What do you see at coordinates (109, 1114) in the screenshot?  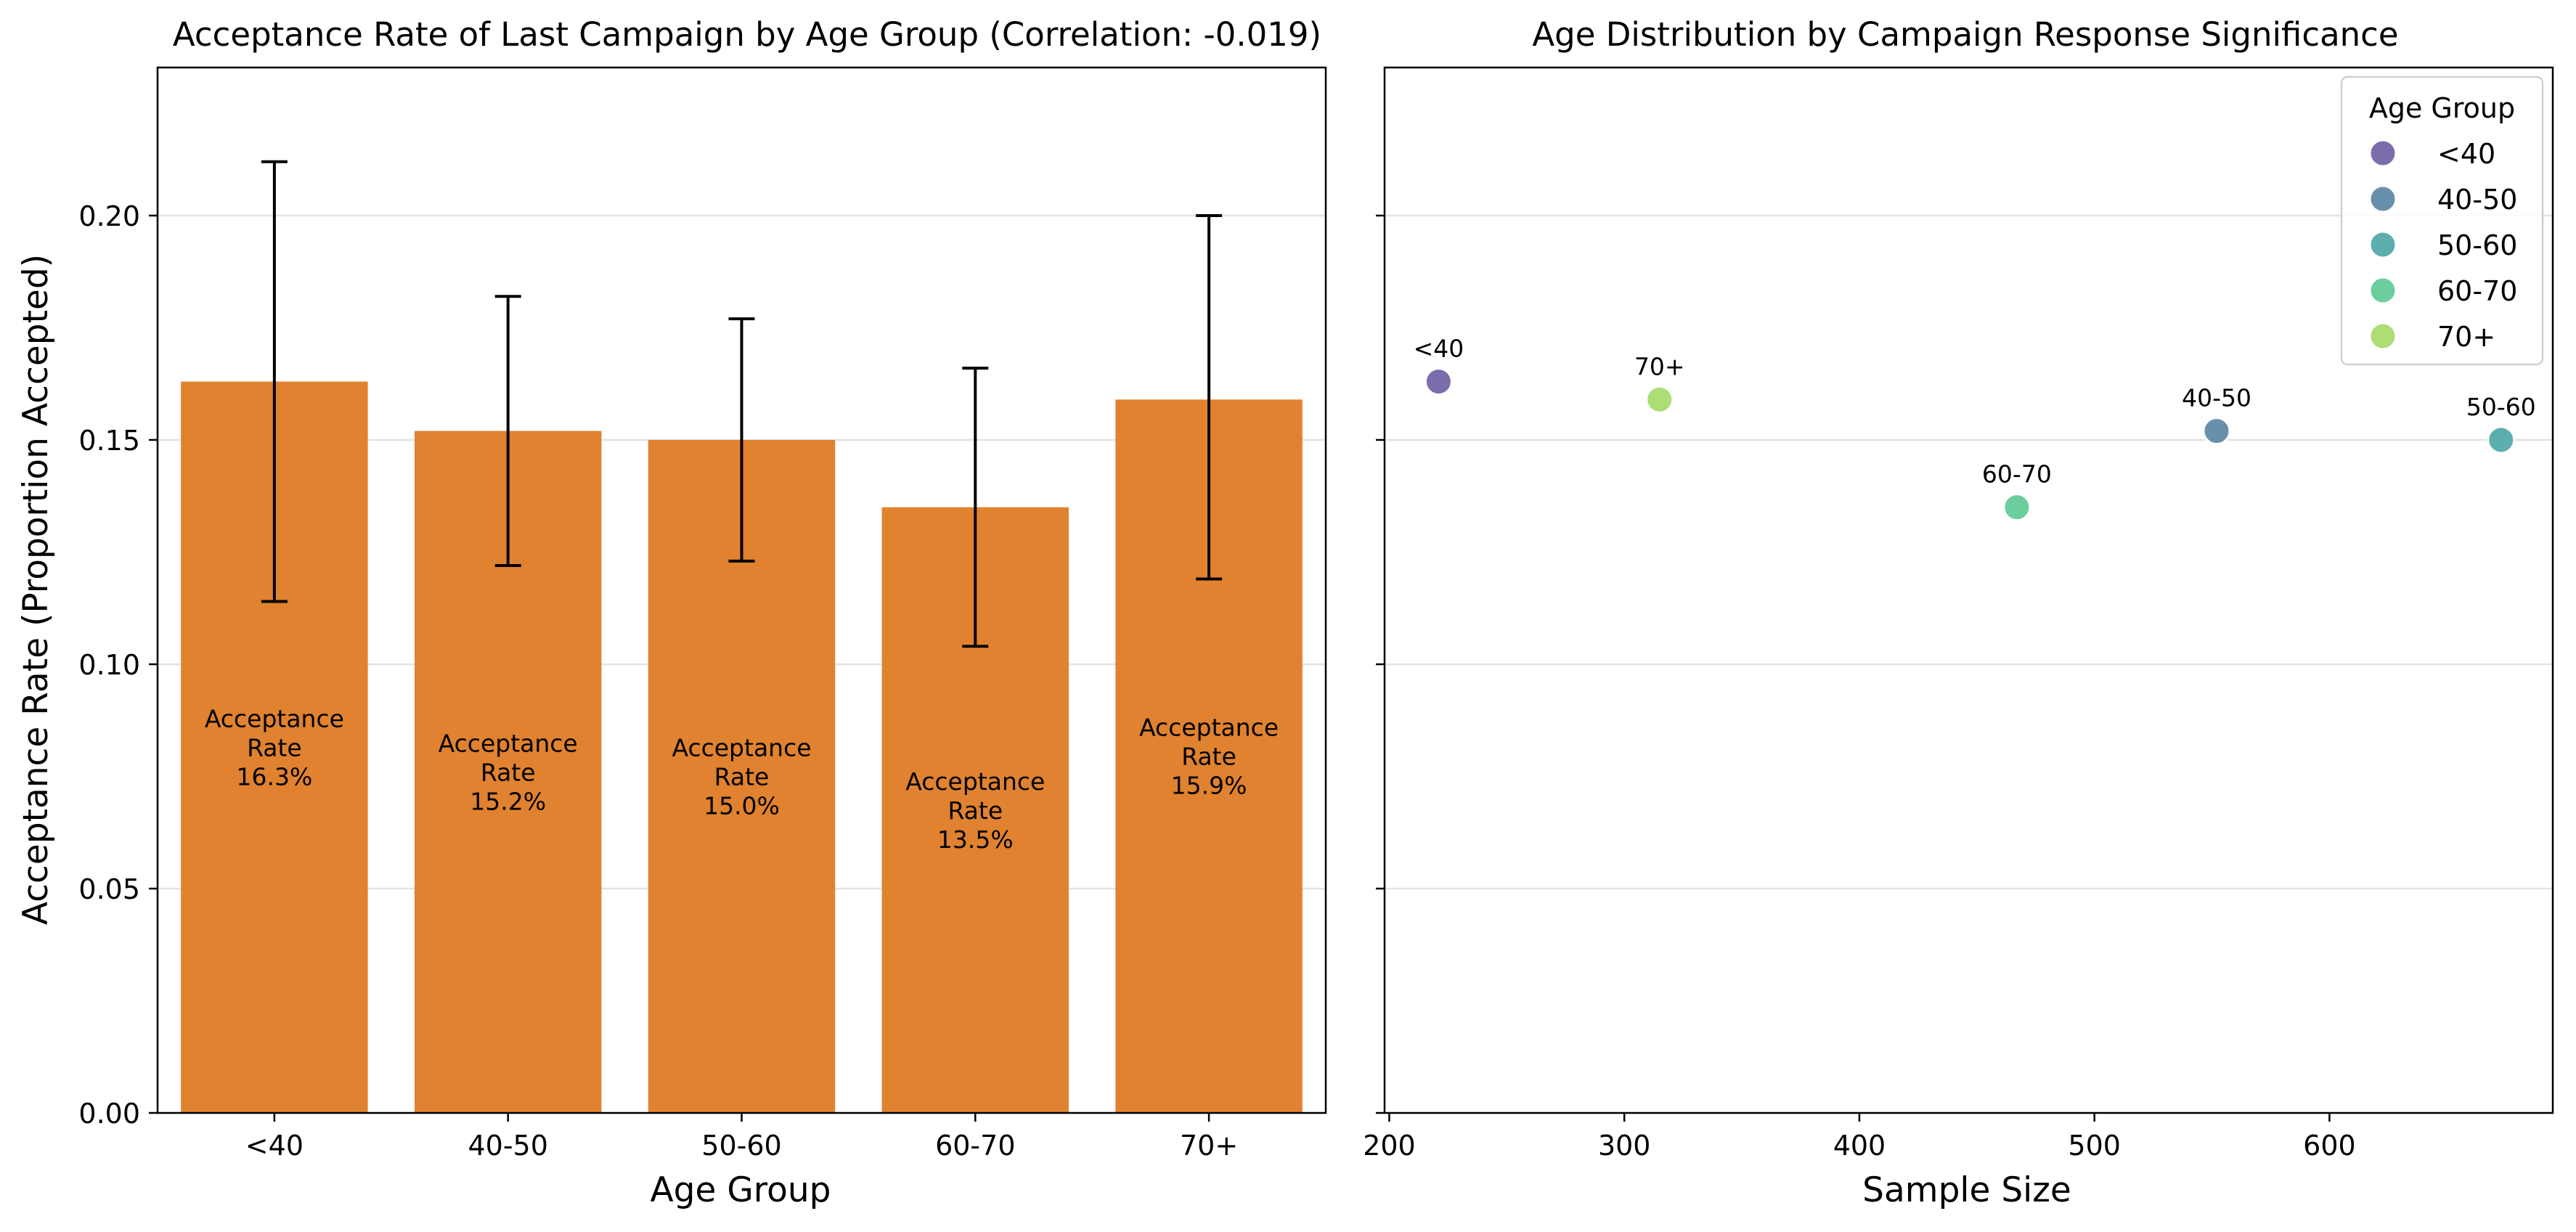 I see `bar-chart-y-tick-label: 0.00` at bounding box center [109, 1114].